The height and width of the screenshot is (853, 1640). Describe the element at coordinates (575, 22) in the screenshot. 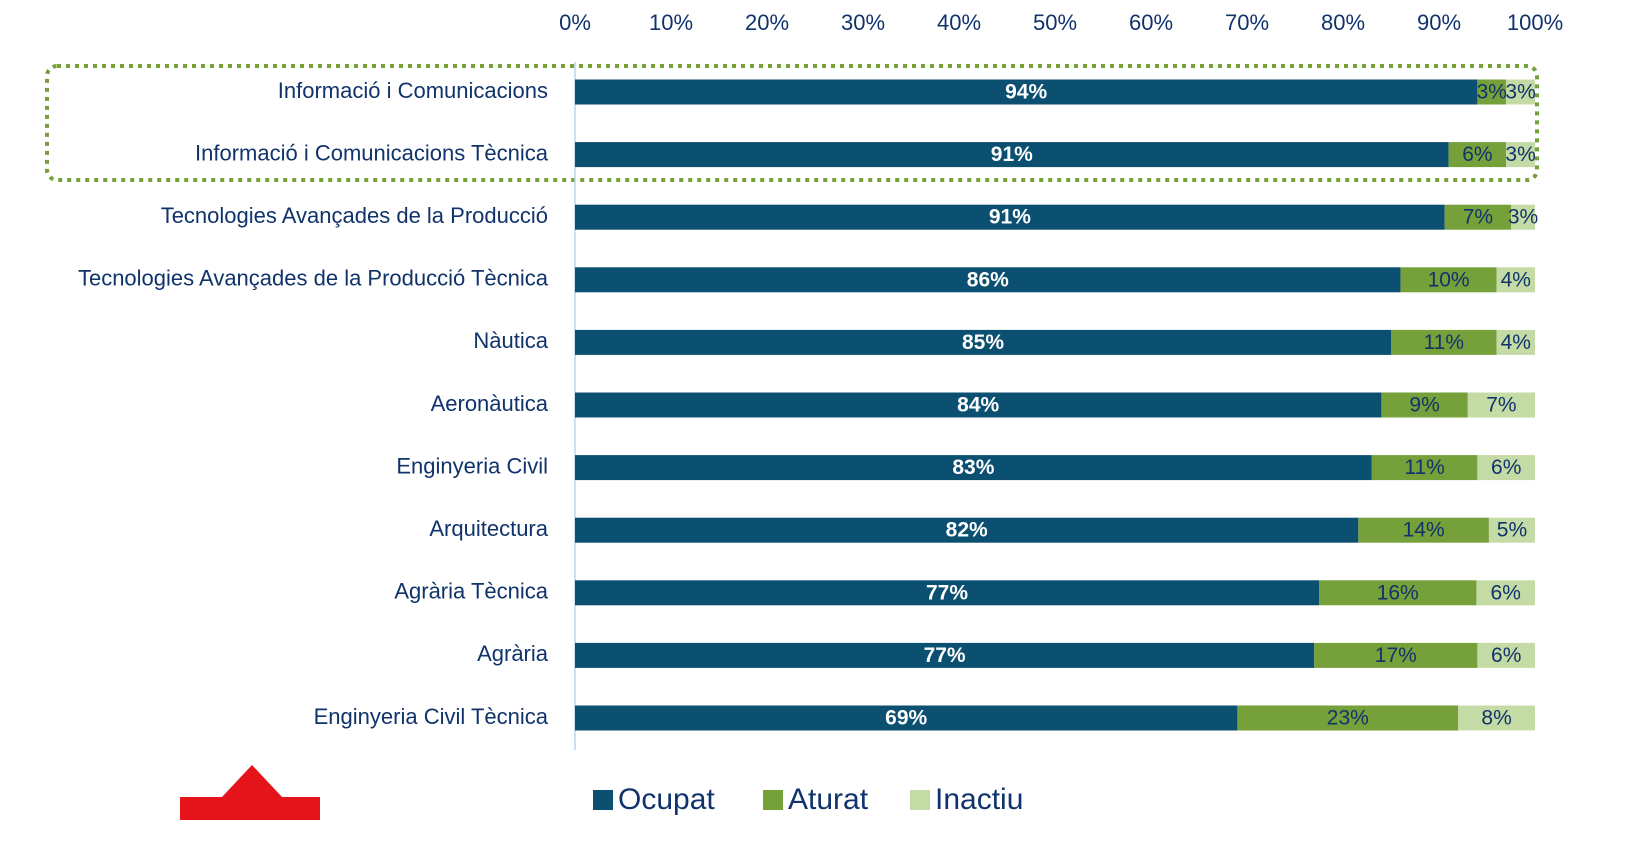

I see `x-tick-label: 0%` at that location.